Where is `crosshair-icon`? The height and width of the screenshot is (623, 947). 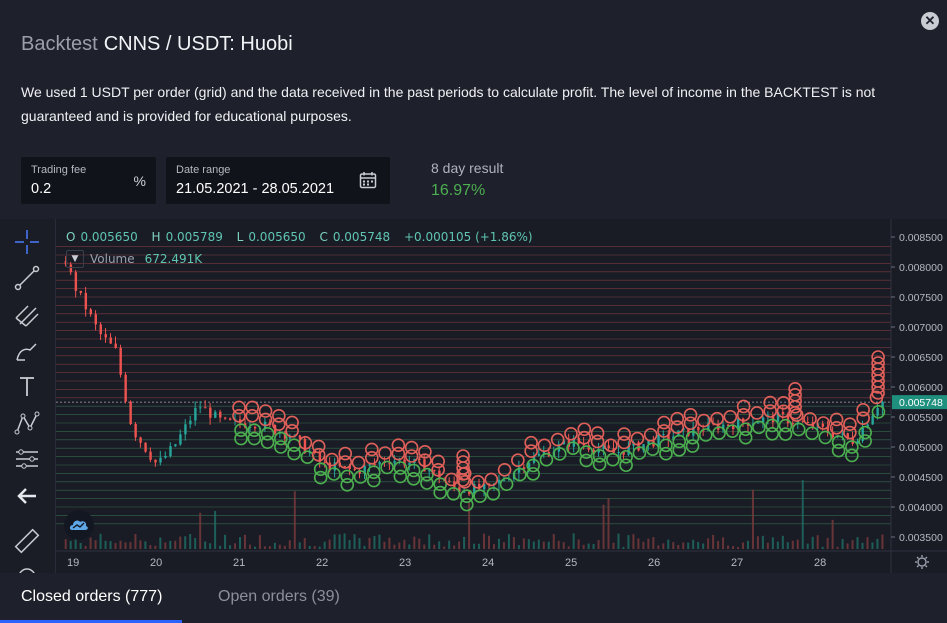 crosshair-icon is located at coordinates (27, 242).